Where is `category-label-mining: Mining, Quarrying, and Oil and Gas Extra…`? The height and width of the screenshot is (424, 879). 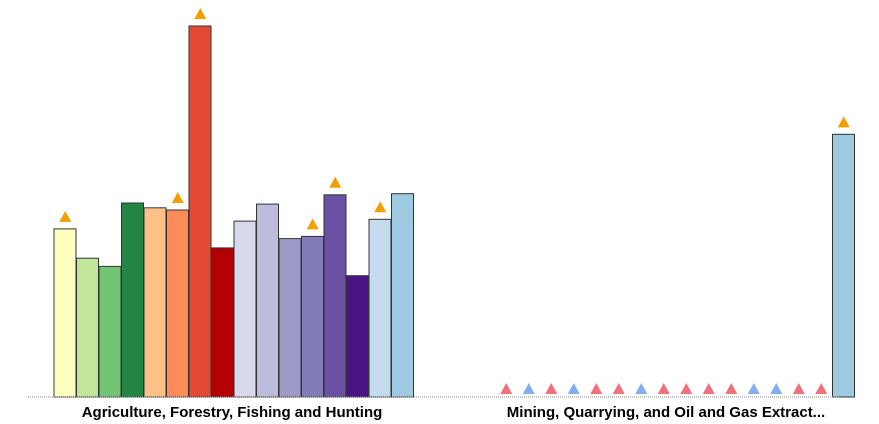
category-label-mining: Mining, Quarrying, and Oil and Gas Extra… is located at coordinates (666, 412).